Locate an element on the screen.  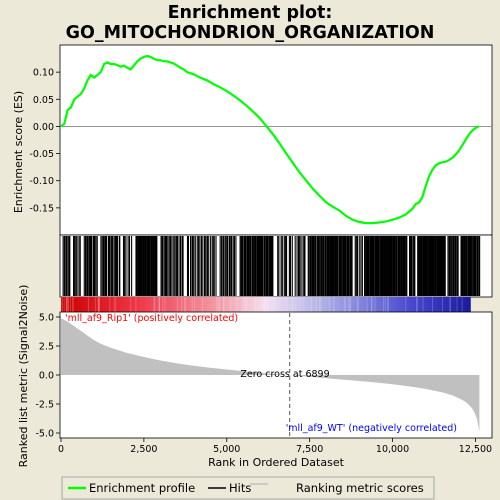
metric-y-label: Ranked list metric (Signal2Noise) is located at coordinates (23, 376).